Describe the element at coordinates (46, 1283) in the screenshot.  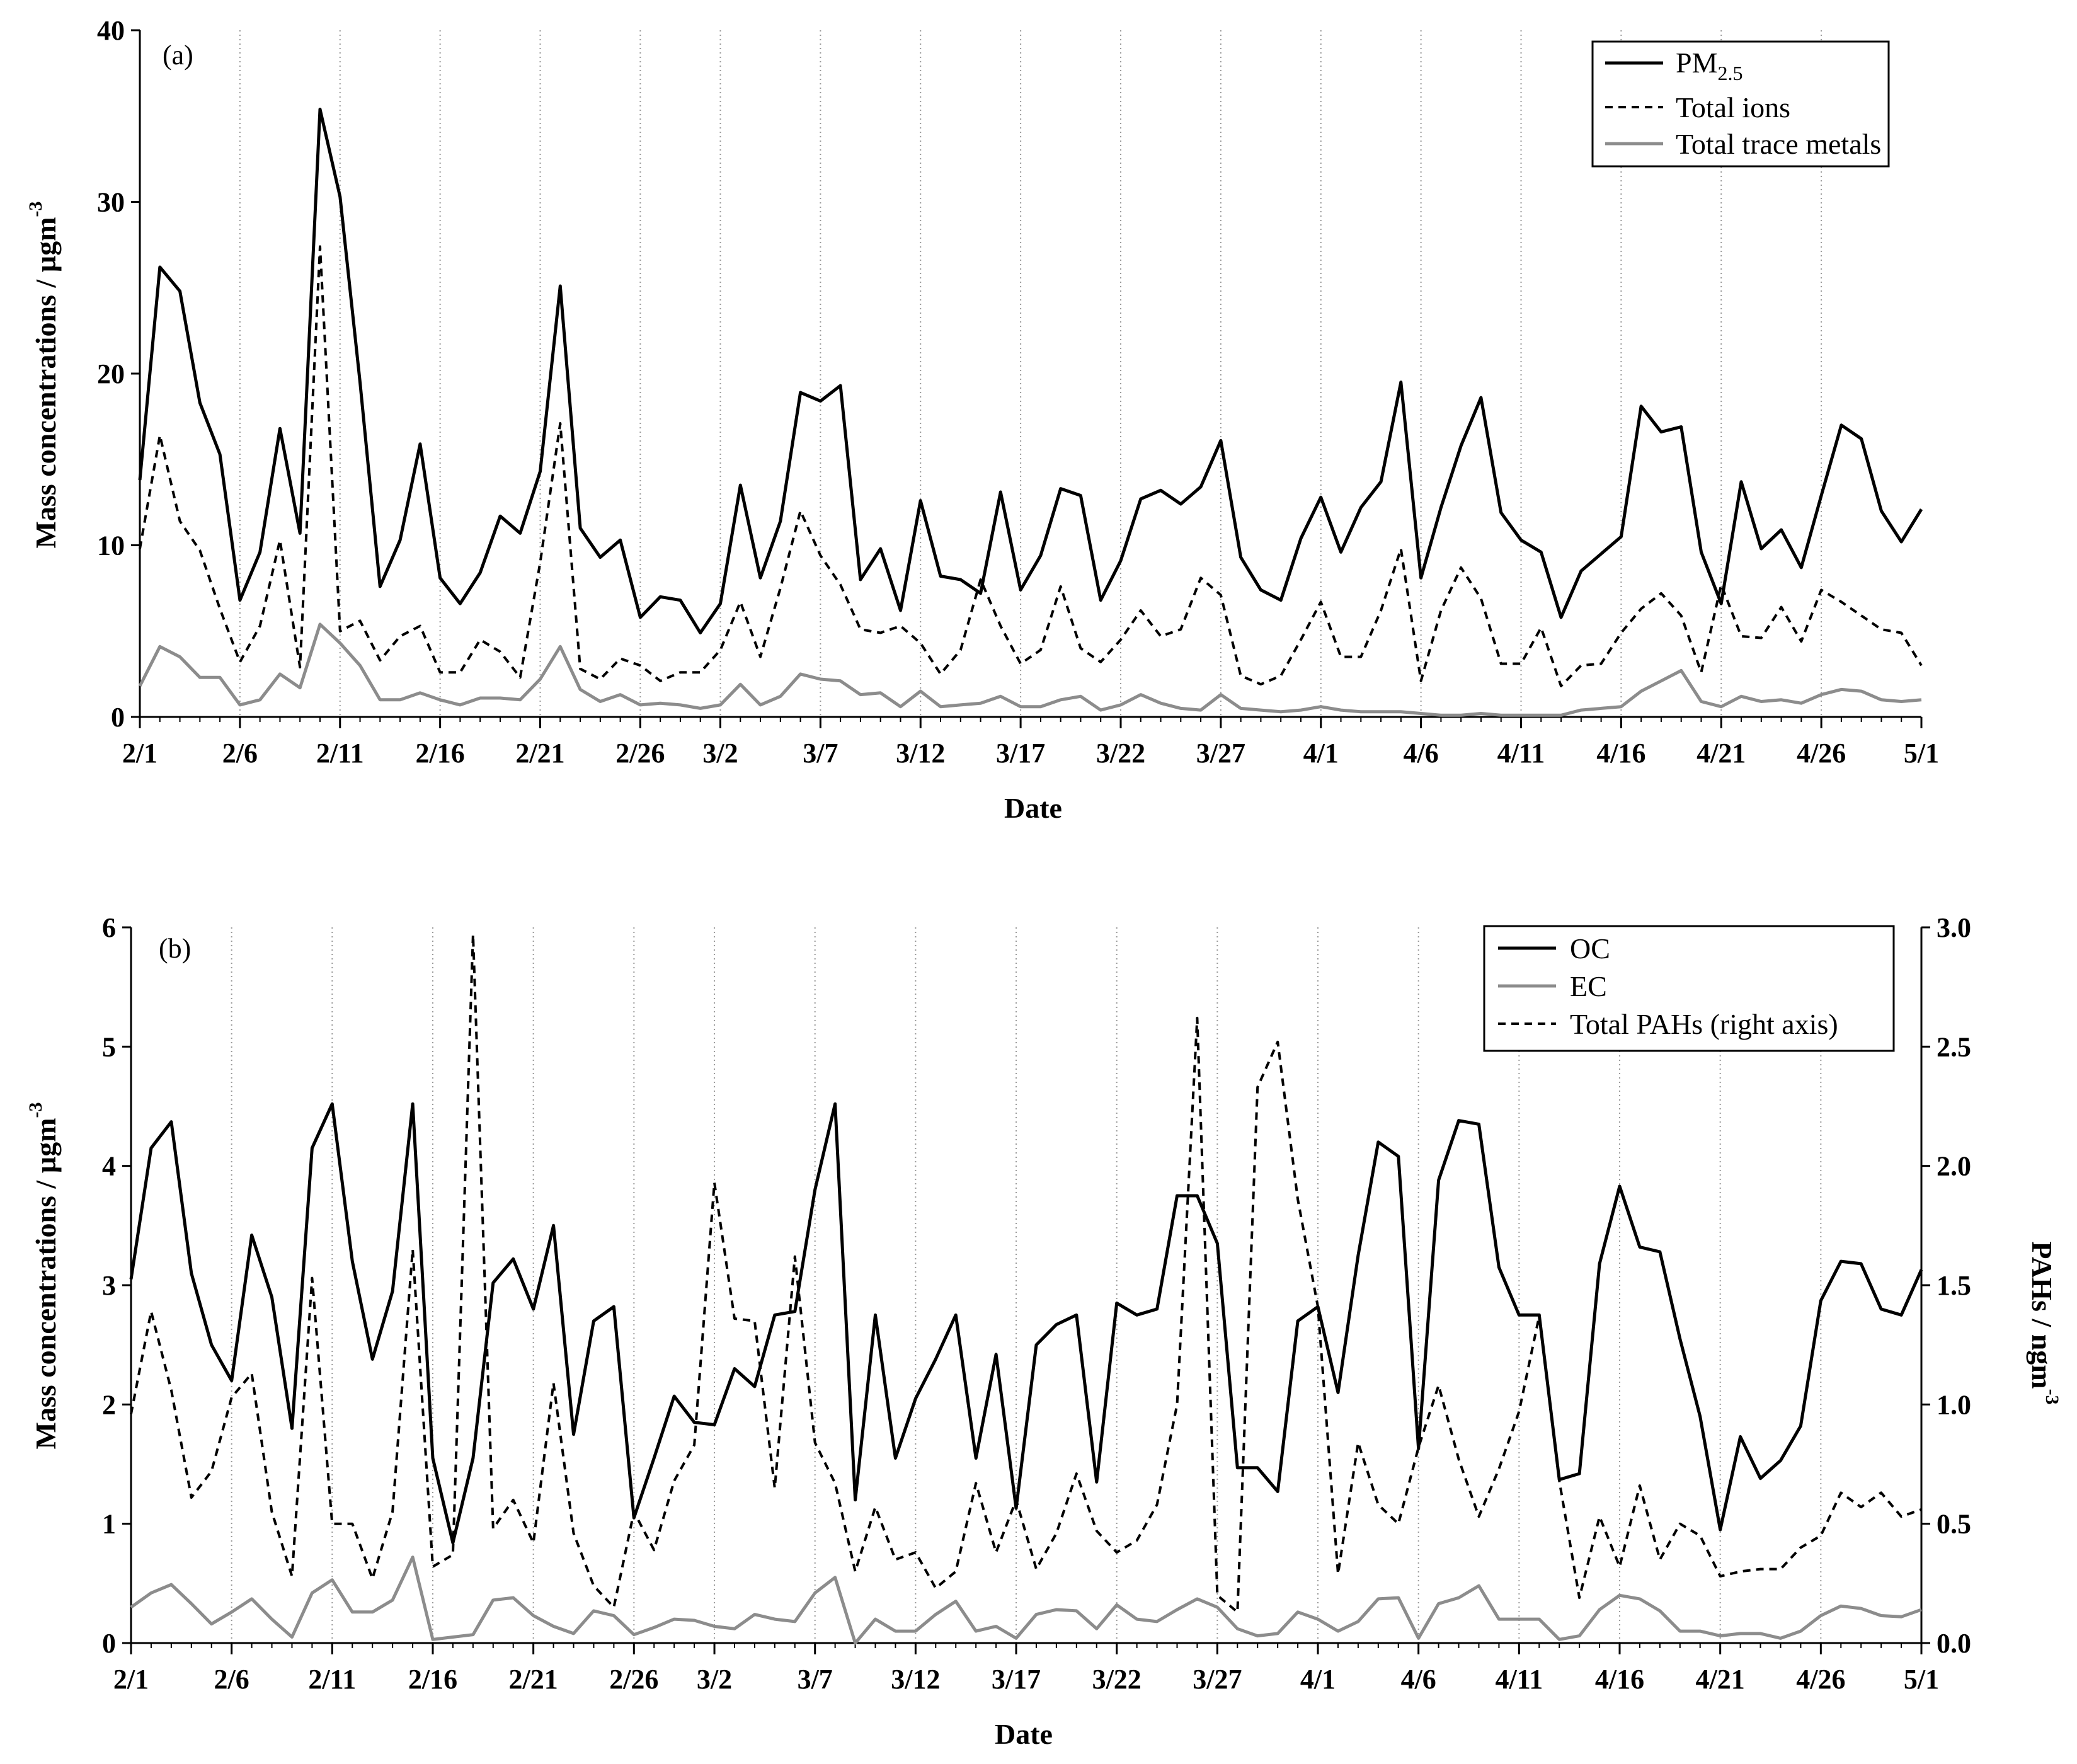
I see `panel-b-y-axis-title-text: Mass concentrations / µgm` at that location.